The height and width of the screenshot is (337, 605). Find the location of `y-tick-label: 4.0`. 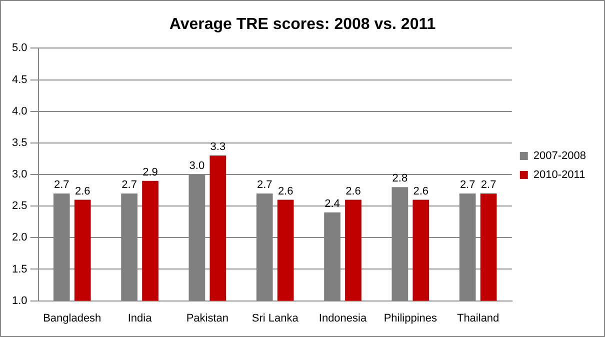

y-tick-label: 4.0 is located at coordinates (20, 111).